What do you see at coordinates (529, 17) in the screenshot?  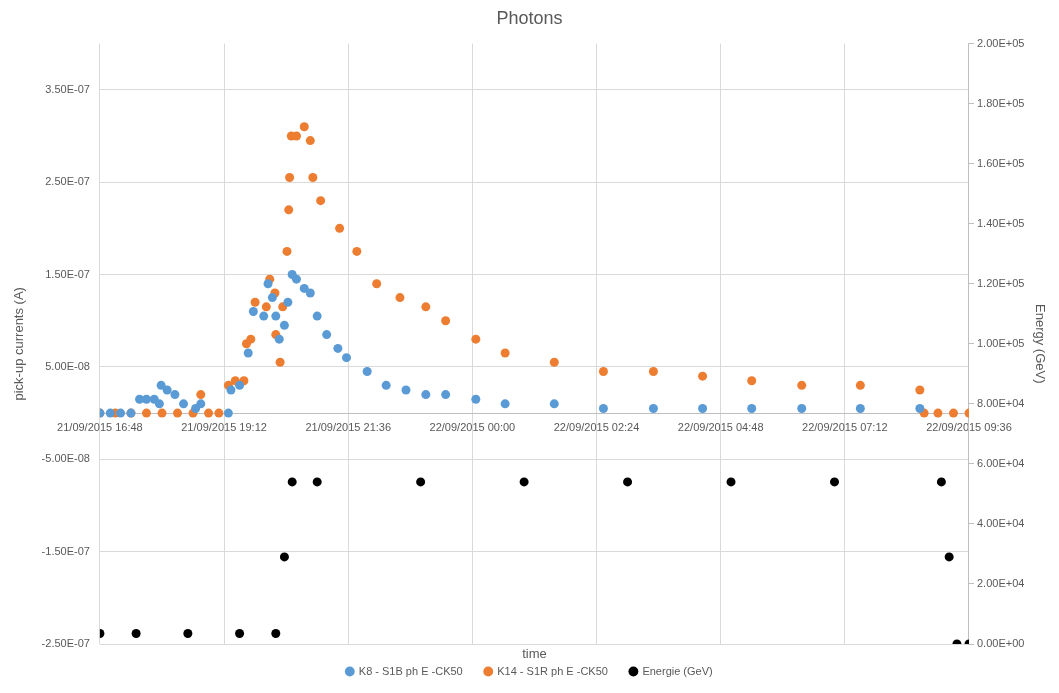 I see `chart-title: Photons` at bounding box center [529, 17].